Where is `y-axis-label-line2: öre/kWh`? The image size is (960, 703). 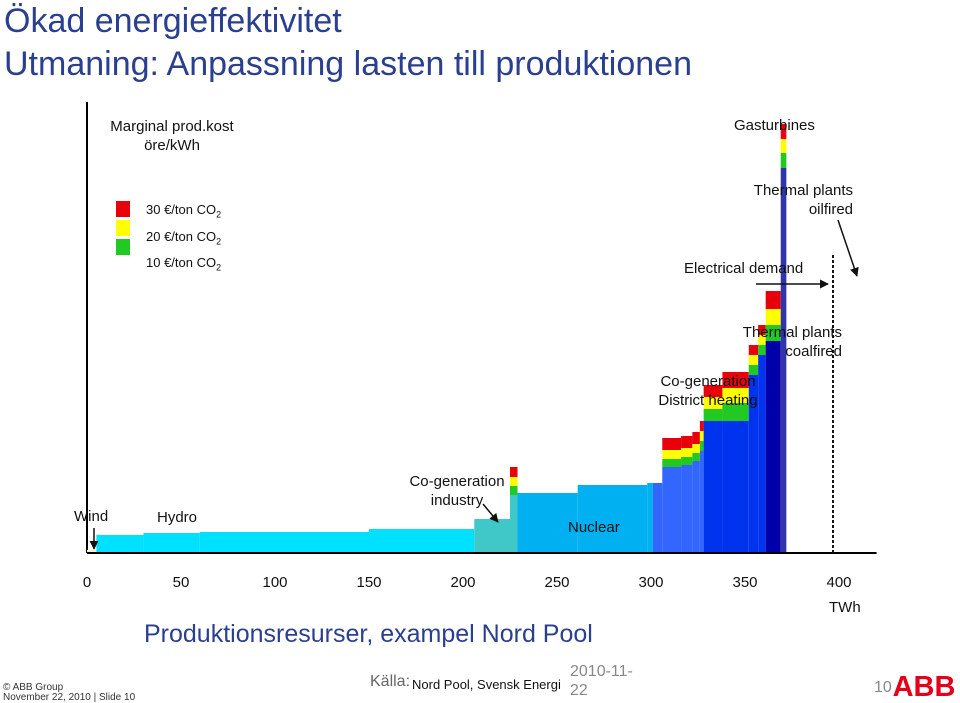 y-axis-label-line2: öre/kWh is located at coordinates (172, 145).